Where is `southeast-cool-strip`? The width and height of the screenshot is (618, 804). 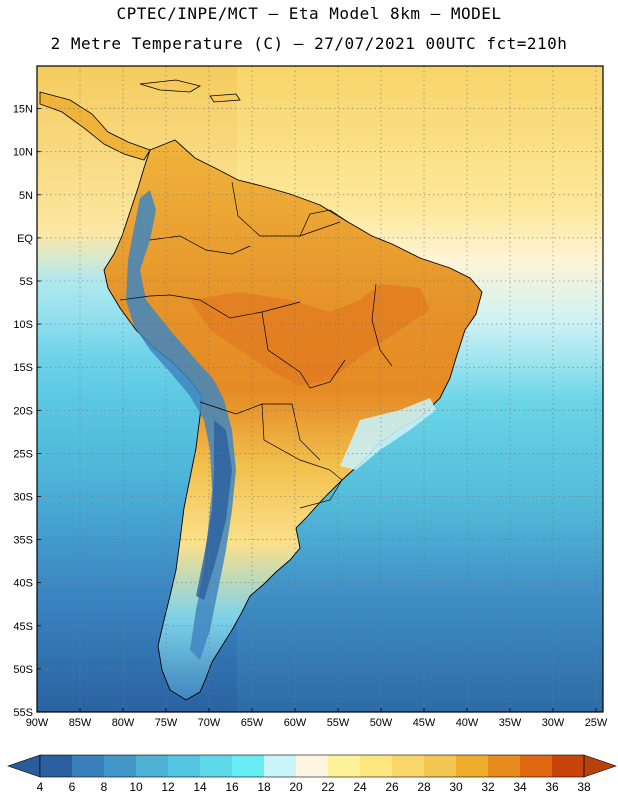
southeast-cool-strip is located at coordinates (388, 434).